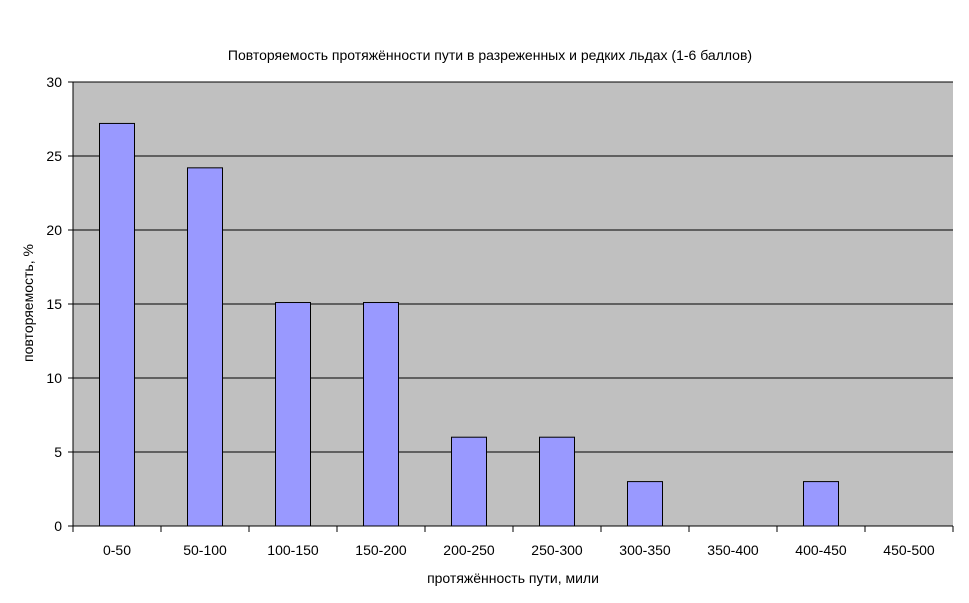  I want to click on x-tick-label: 250-300, so click(557, 550).